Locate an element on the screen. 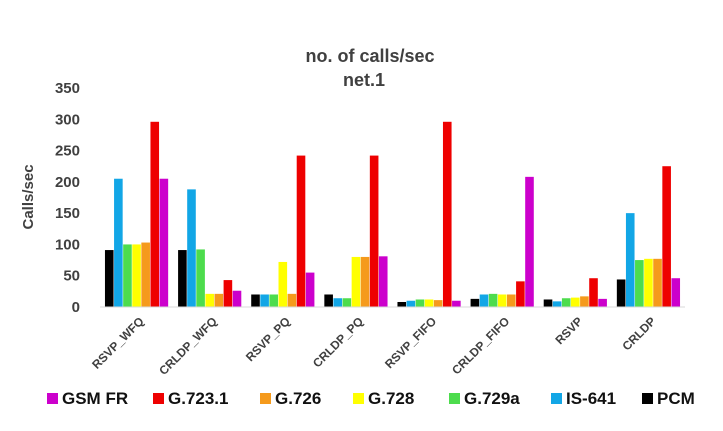  legend-label-g-723-1: G.723.1 is located at coordinates (198, 398).